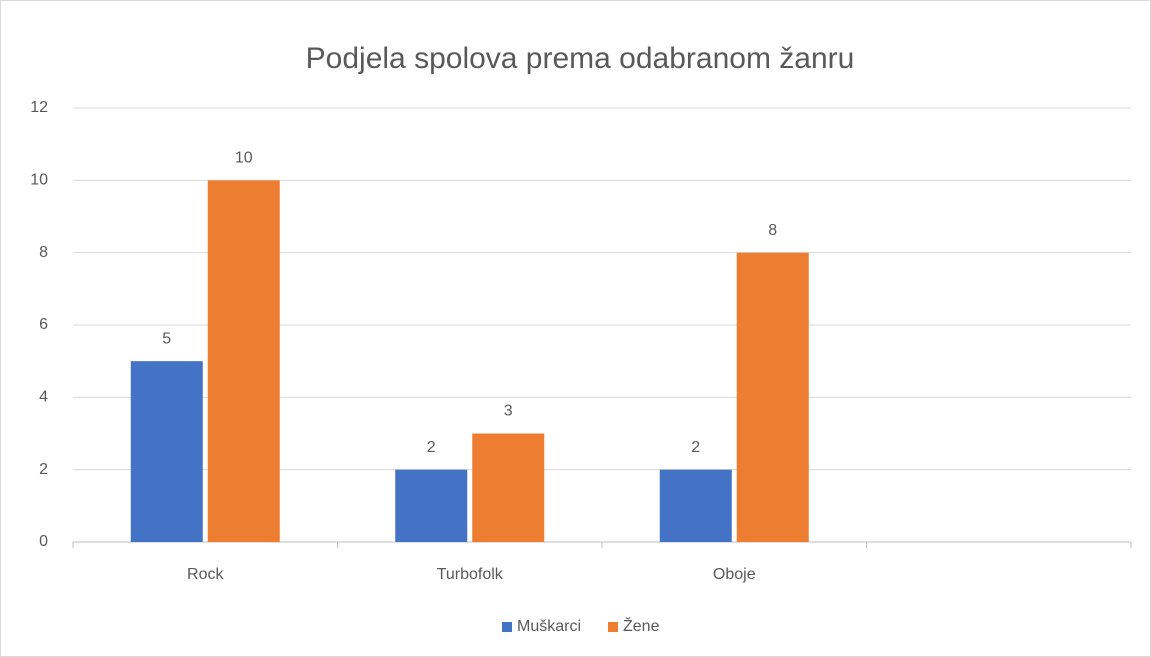 The image size is (1151, 657). I want to click on chart-title: Podjela spolova prema odabranom žanru, so click(580, 58).